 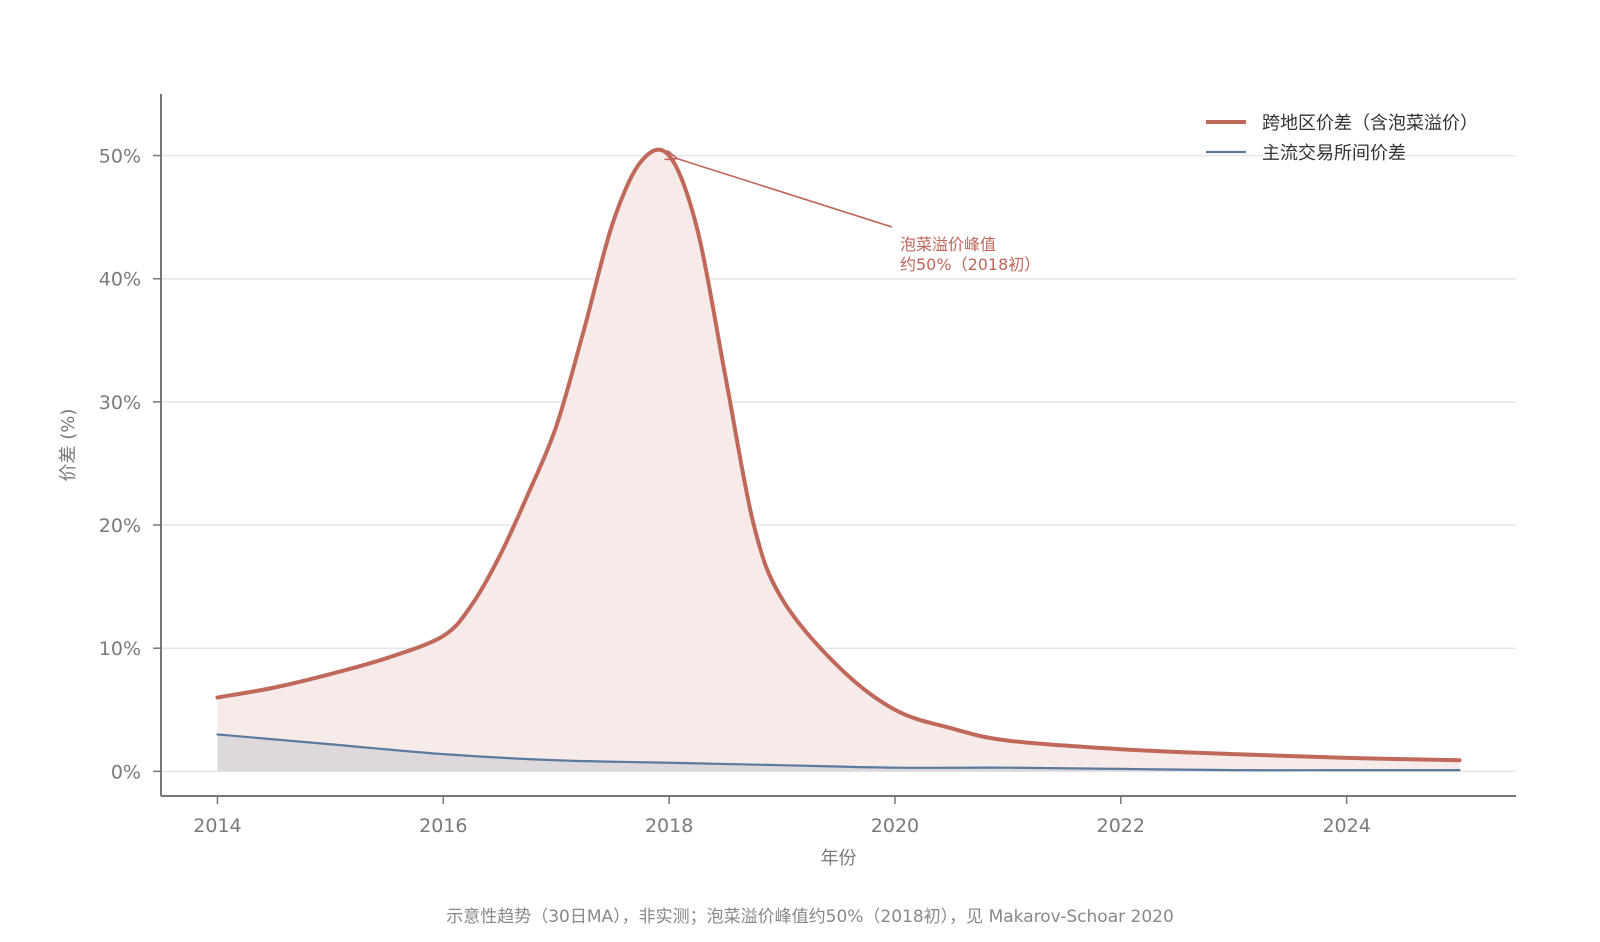 What do you see at coordinates (1334, 153) in the screenshot?
I see `legend-label: 主流交易所间价差` at bounding box center [1334, 153].